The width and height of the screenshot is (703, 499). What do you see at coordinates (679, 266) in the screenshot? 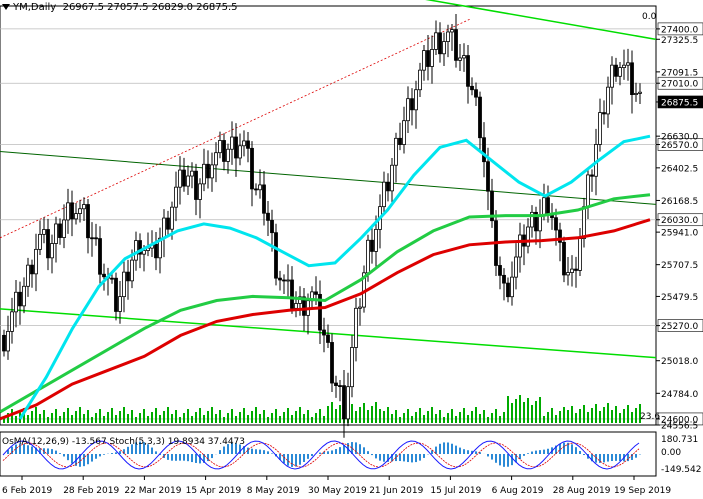
I see `price-axis-label: 25707.5` at bounding box center [679, 266].